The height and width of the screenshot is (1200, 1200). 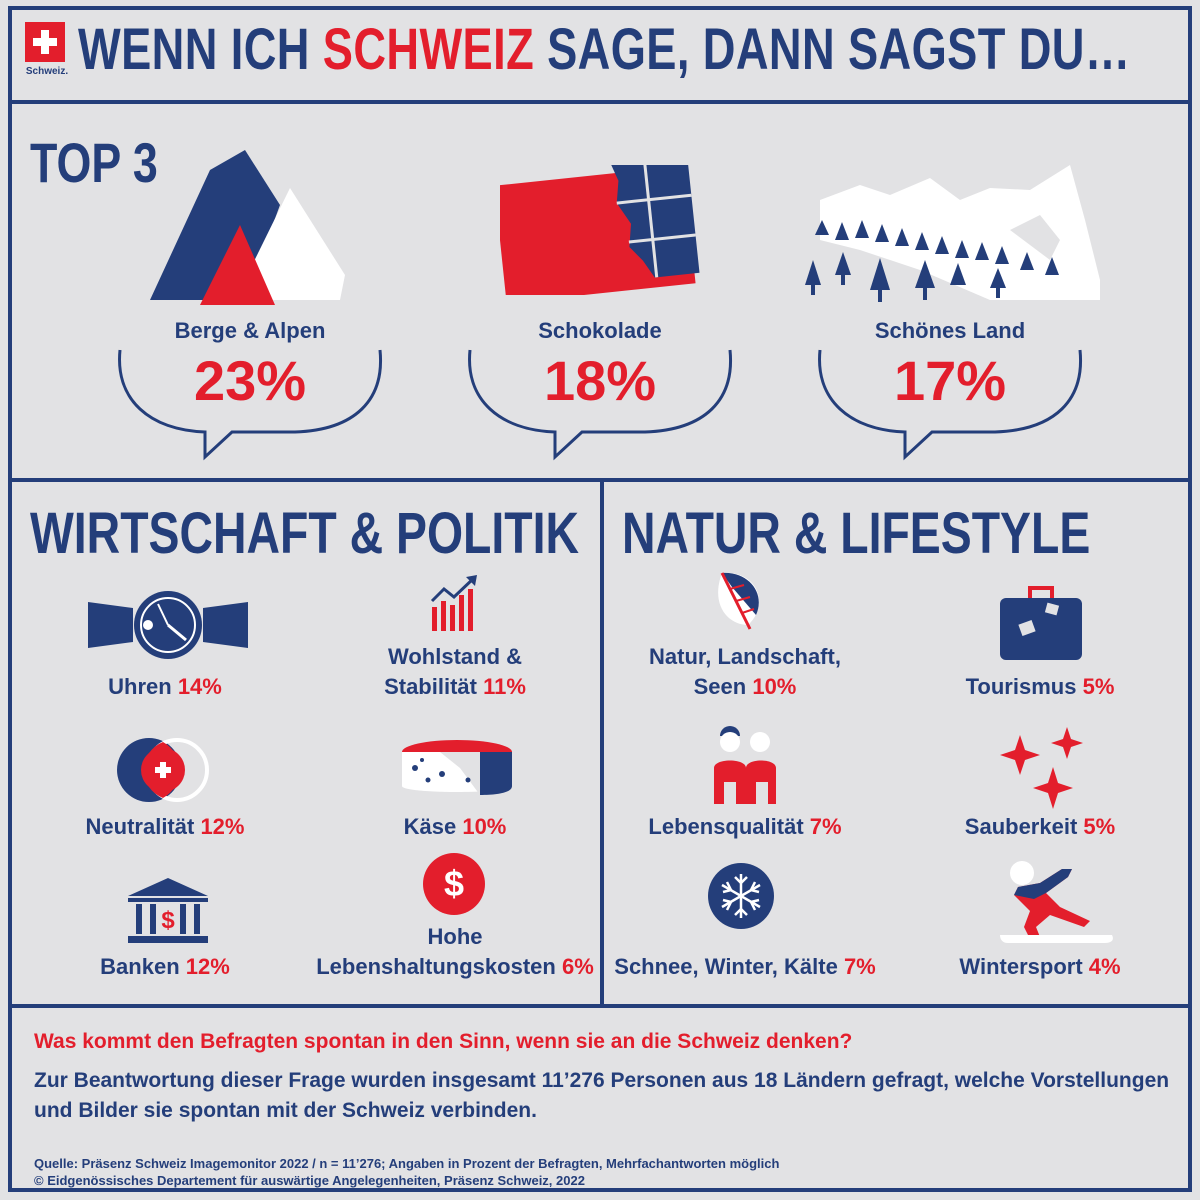 What do you see at coordinates (455, 671) in the screenshot?
I see `item-wohlstand: Wohlstand & Stabilität 11%` at bounding box center [455, 671].